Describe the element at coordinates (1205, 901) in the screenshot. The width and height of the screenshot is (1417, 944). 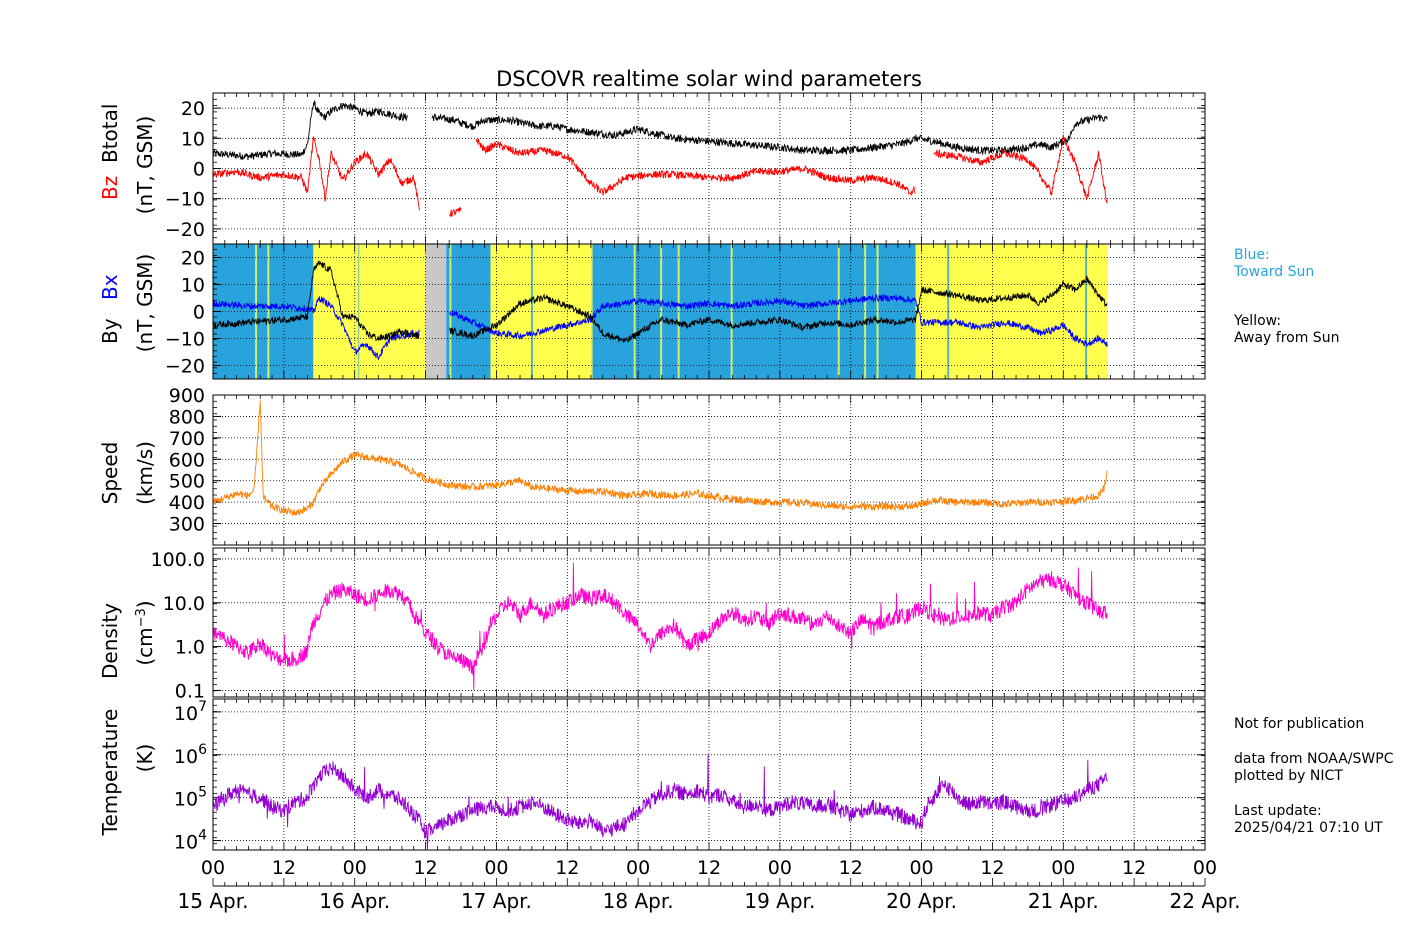
I see `date-tick-label: 22 Apr.` at that location.